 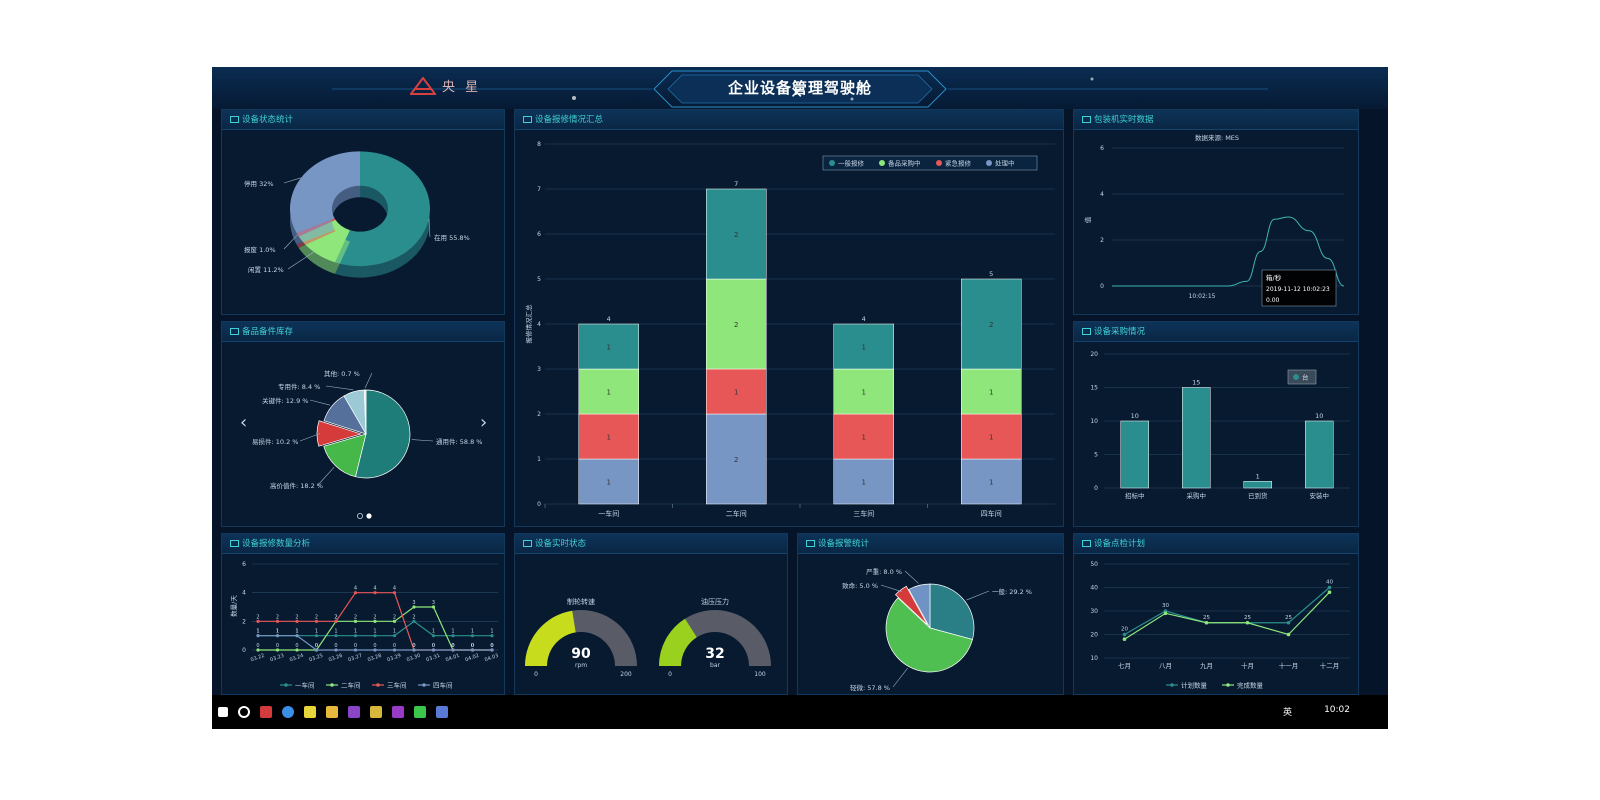 What do you see at coordinates (223, 712) in the screenshot?
I see `windows-start-icon` at bounding box center [223, 712].